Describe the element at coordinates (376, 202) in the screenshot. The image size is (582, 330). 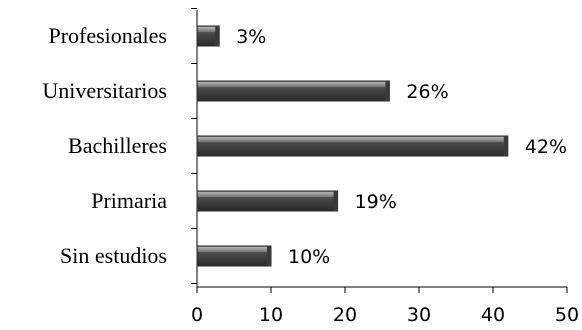
I see `data-label: 19%` at that location.